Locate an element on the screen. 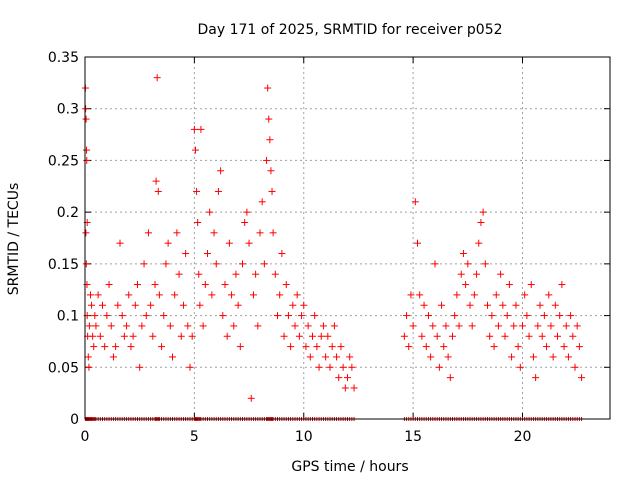  x-tick-label: 0 is located at coordinates (85, 437).